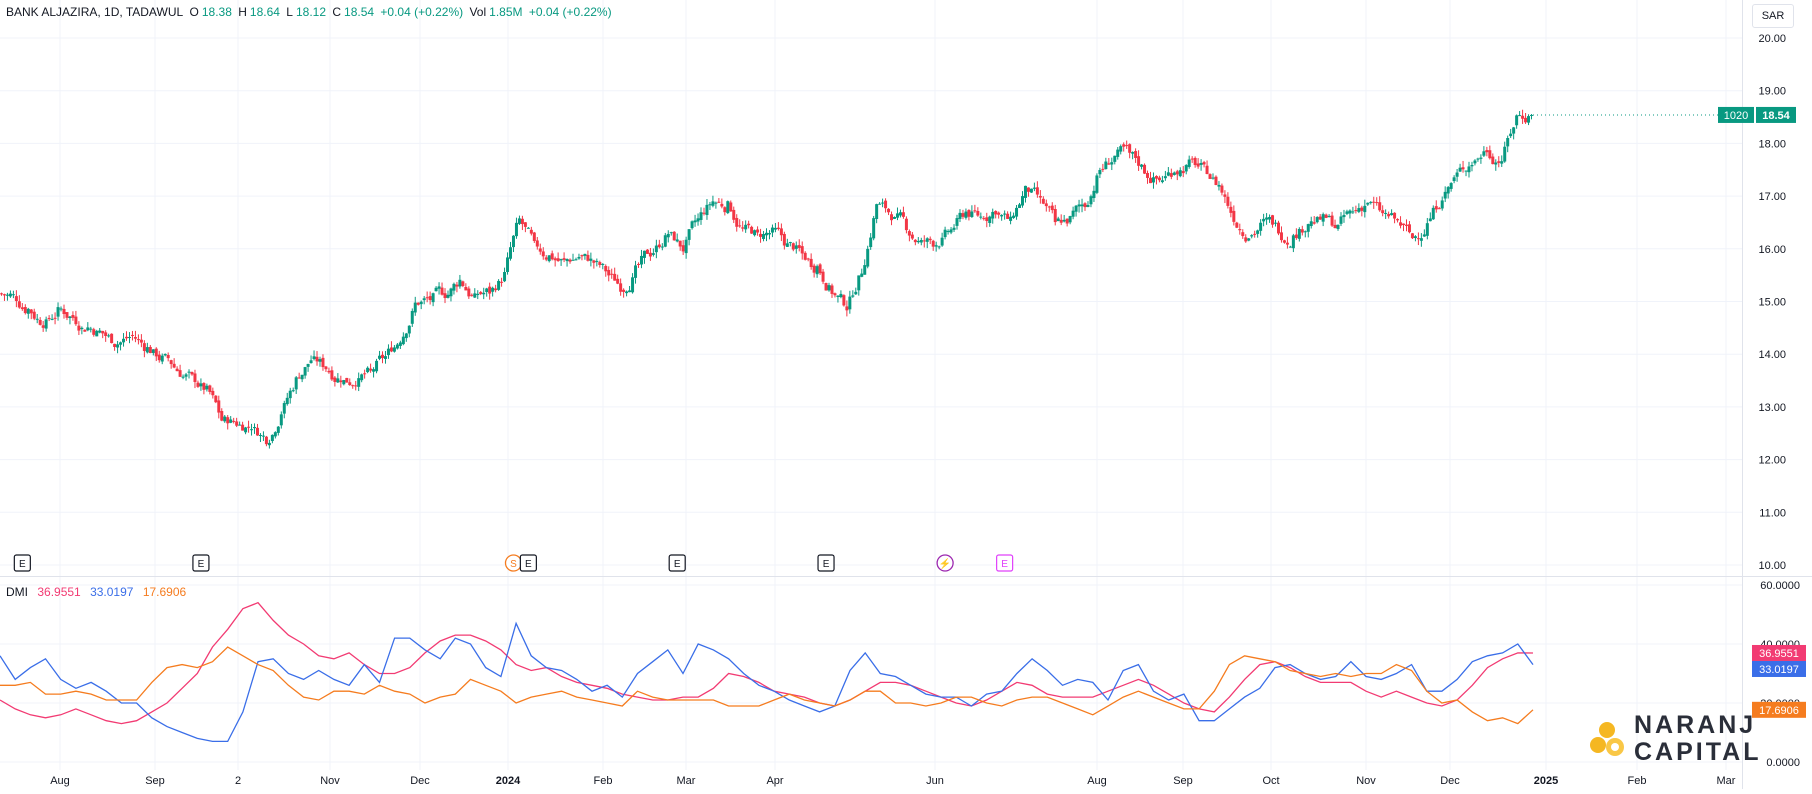  What do you see at coordinates (767, 682) in the screenshot?
I see `dmi-line-minusdi` at bounding box center [767, 682].